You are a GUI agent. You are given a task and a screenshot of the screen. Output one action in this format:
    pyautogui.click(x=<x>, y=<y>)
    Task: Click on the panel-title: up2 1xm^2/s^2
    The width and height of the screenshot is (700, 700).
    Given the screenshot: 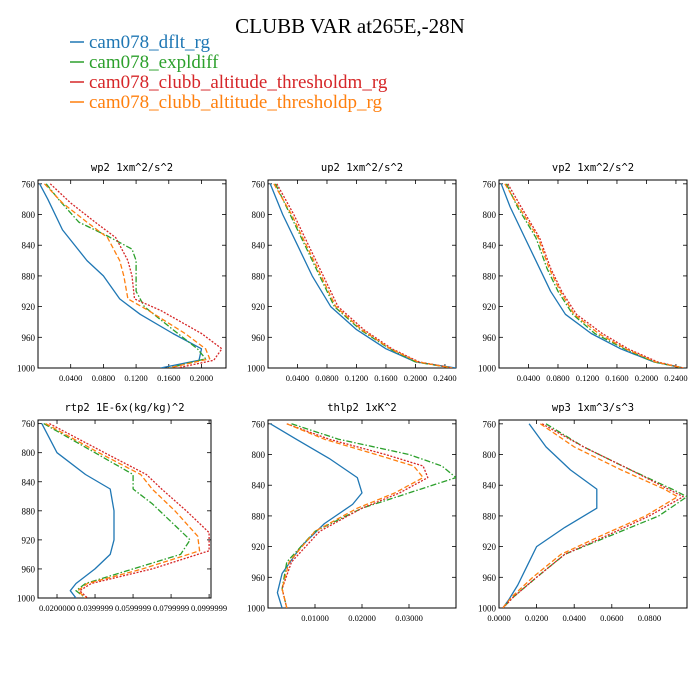 What is the action you would take?
    pyautogui.click(x=362, y=168)
    